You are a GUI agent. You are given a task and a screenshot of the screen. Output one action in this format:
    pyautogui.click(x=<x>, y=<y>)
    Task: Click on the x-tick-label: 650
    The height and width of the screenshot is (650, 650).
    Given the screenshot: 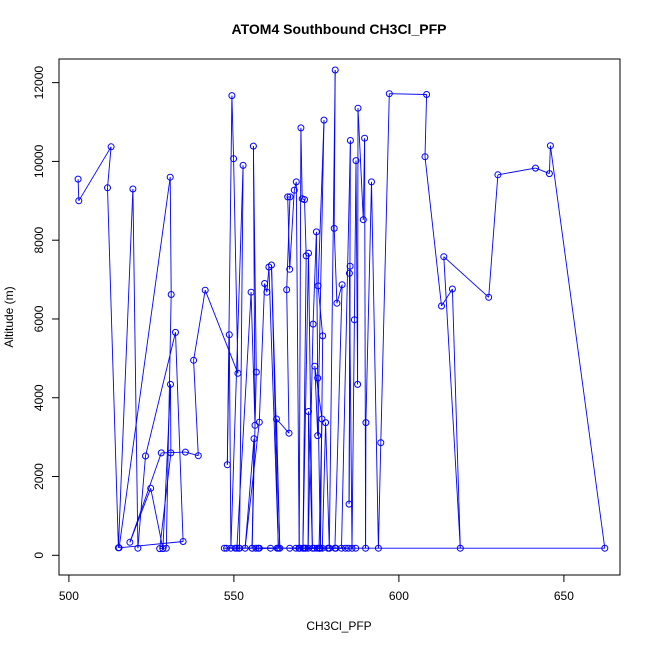 What is the action you would take?
    pyautogui.click(x=564, y=596)
    